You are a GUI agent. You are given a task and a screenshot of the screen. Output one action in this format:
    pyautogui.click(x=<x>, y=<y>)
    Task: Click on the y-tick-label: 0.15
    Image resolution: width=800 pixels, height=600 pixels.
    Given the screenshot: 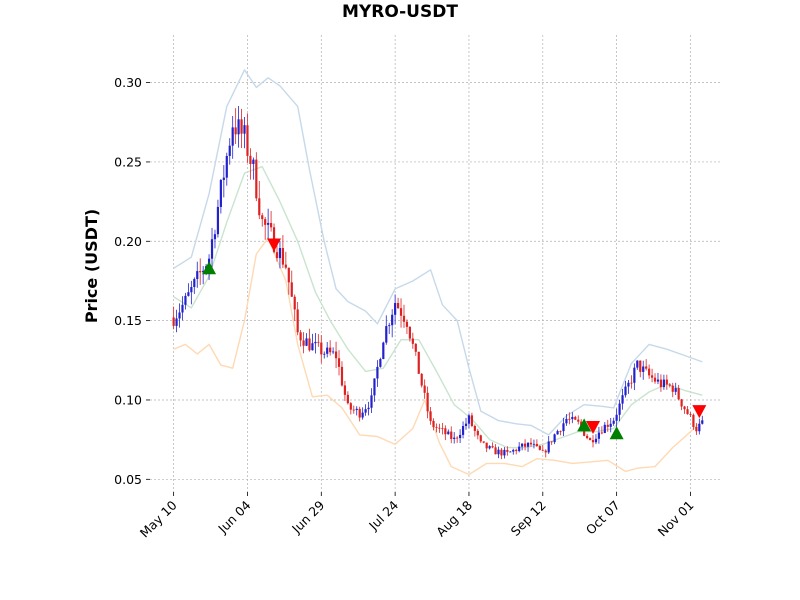 What is the action you would take?
    pyautogui.click(x=128, y=320)
    